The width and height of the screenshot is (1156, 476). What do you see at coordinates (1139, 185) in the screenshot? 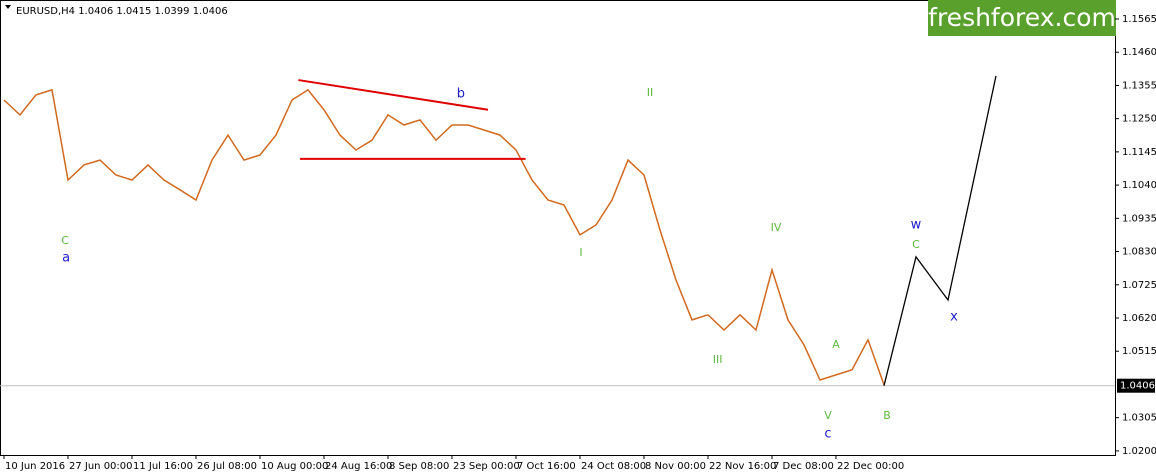
I see `y-tick-label: 1.1040` at bounding box center [1139, 185].